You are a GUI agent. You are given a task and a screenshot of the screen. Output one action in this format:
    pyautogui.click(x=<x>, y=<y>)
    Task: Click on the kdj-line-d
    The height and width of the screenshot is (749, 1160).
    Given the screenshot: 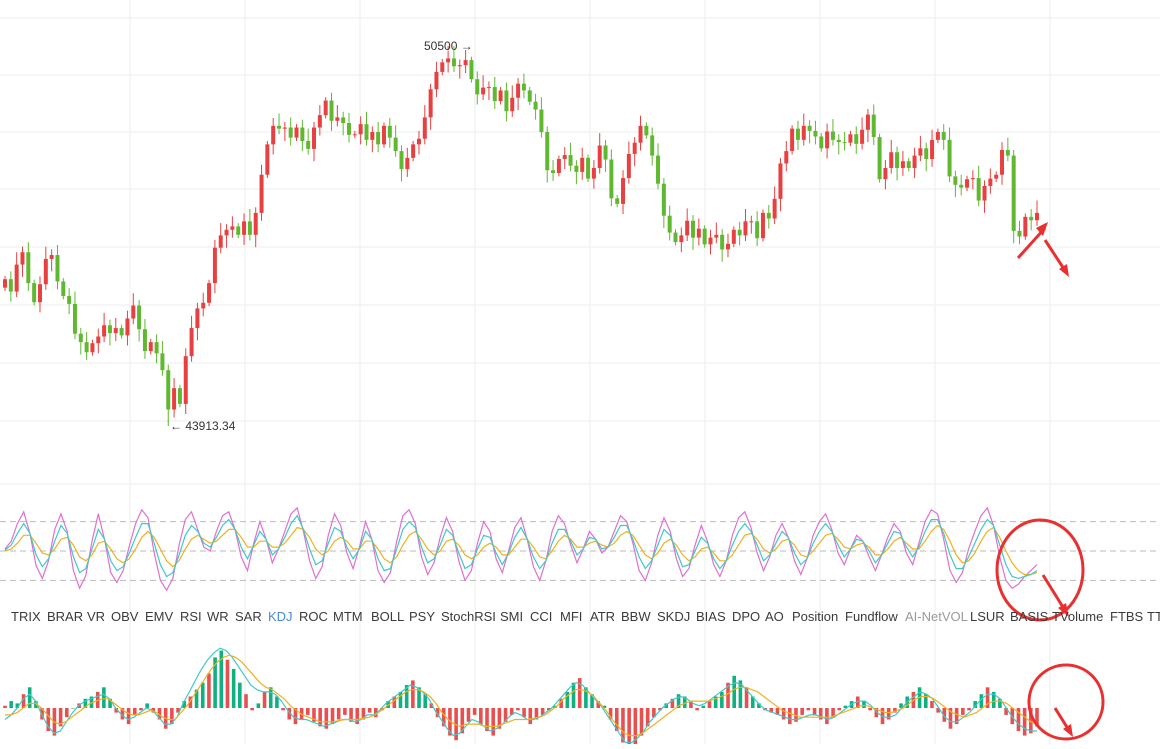 What is the action you would take?
    pyautogui.click(x=521, y=550)
    